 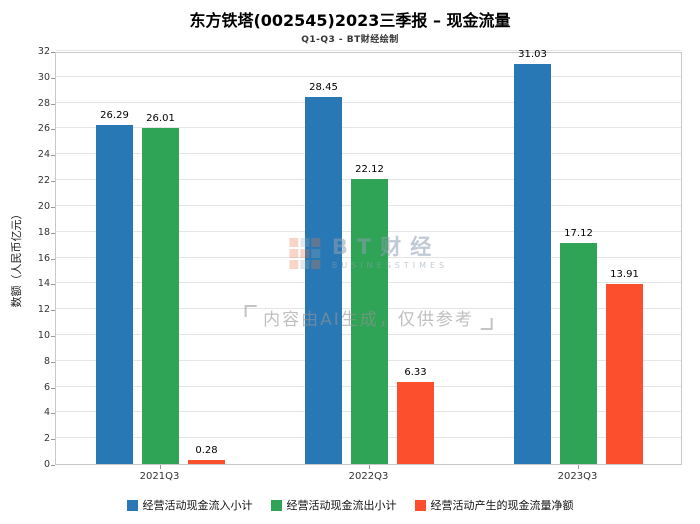 I want to click on bar-group-2022Q3: 28.45 22.12 6.33, so click(x=369, y=258).